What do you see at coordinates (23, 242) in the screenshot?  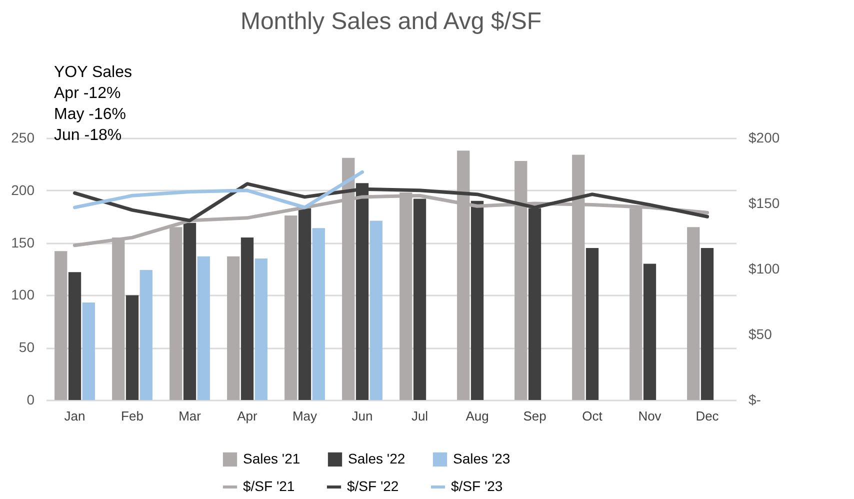 I see `y-tick-label: 150` at bounding box center [23, 242].